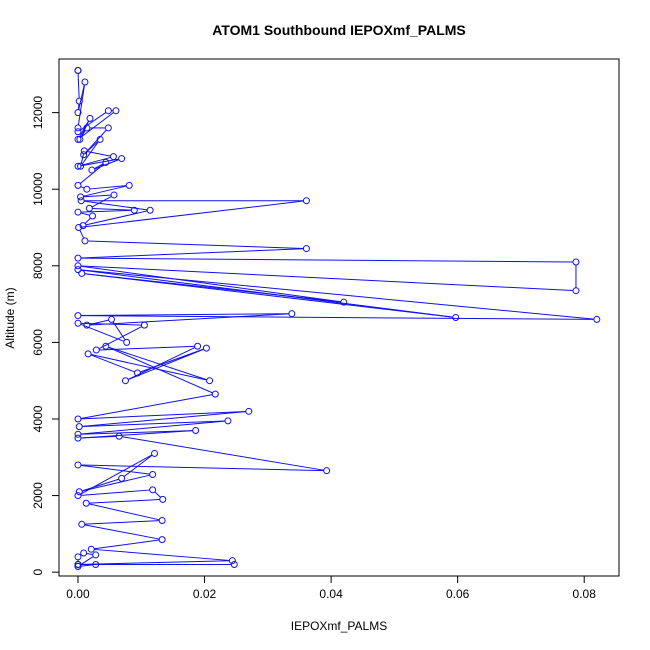  Describe the element at coordinates (10, 317) in the screenshot. I see `y-axis-label: Altitude (m)` at that location.